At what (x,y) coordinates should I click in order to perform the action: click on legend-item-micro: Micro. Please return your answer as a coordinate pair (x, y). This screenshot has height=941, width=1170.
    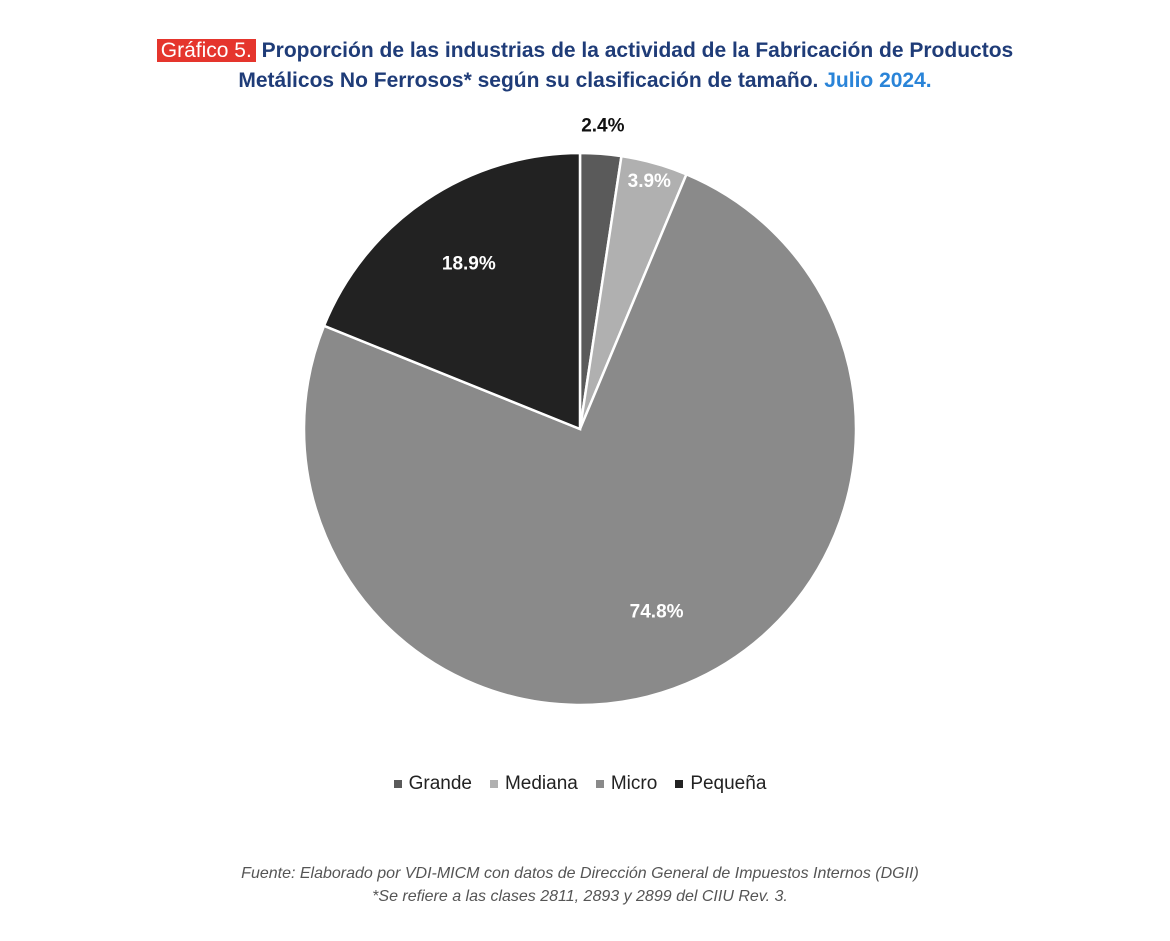
    Looking at the image, I should click on (626, 784).